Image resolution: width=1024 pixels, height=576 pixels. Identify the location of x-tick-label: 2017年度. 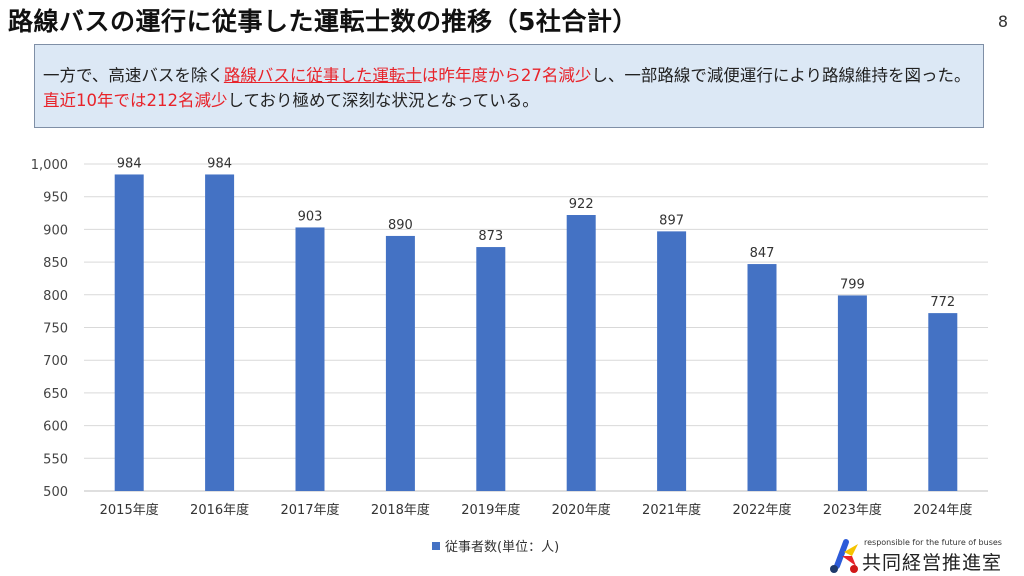
(309, 510).